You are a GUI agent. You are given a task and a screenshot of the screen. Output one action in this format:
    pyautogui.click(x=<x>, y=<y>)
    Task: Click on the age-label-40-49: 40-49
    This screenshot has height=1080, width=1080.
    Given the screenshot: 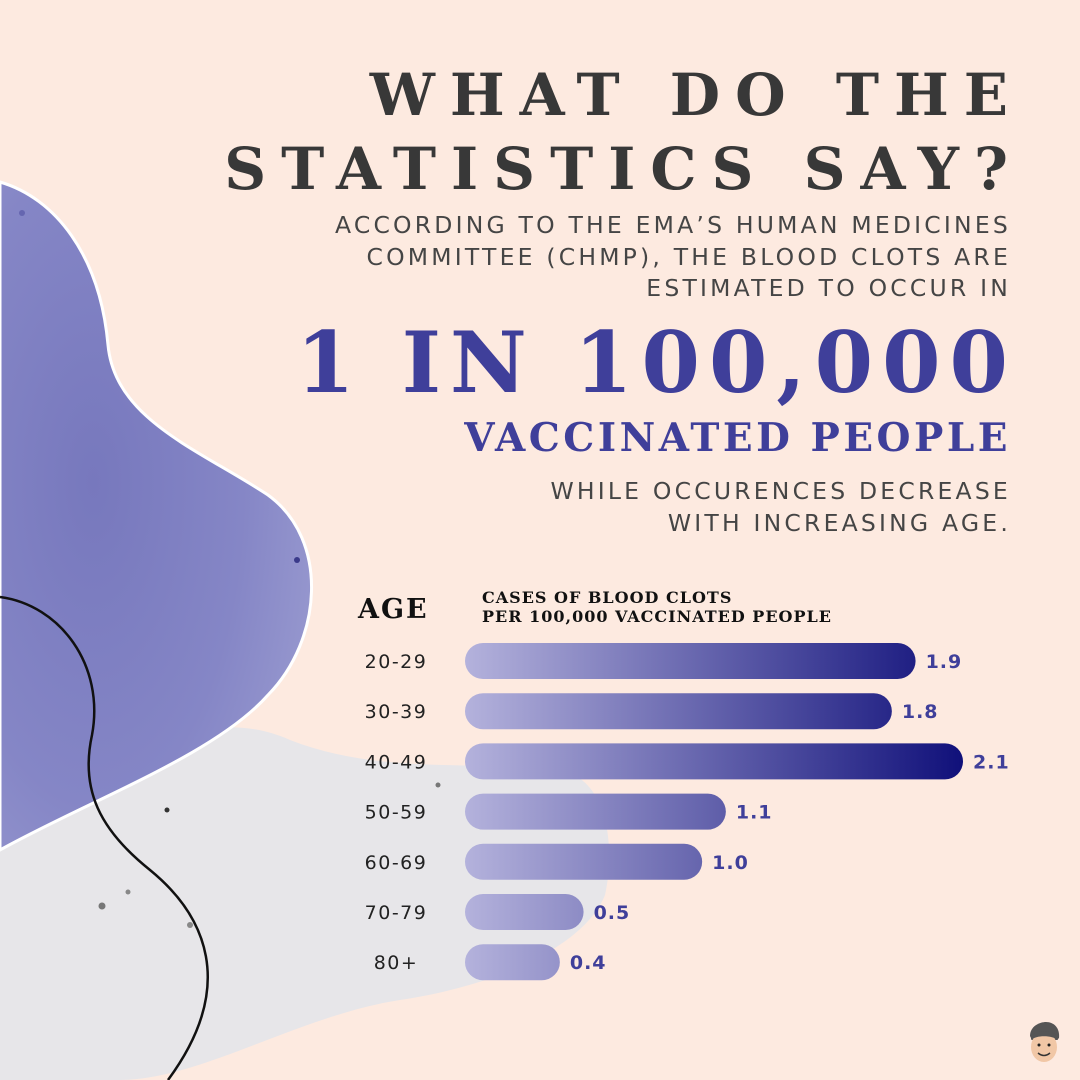 What is the action you would take?
    pyautogui.click(x=396, y=762)
    